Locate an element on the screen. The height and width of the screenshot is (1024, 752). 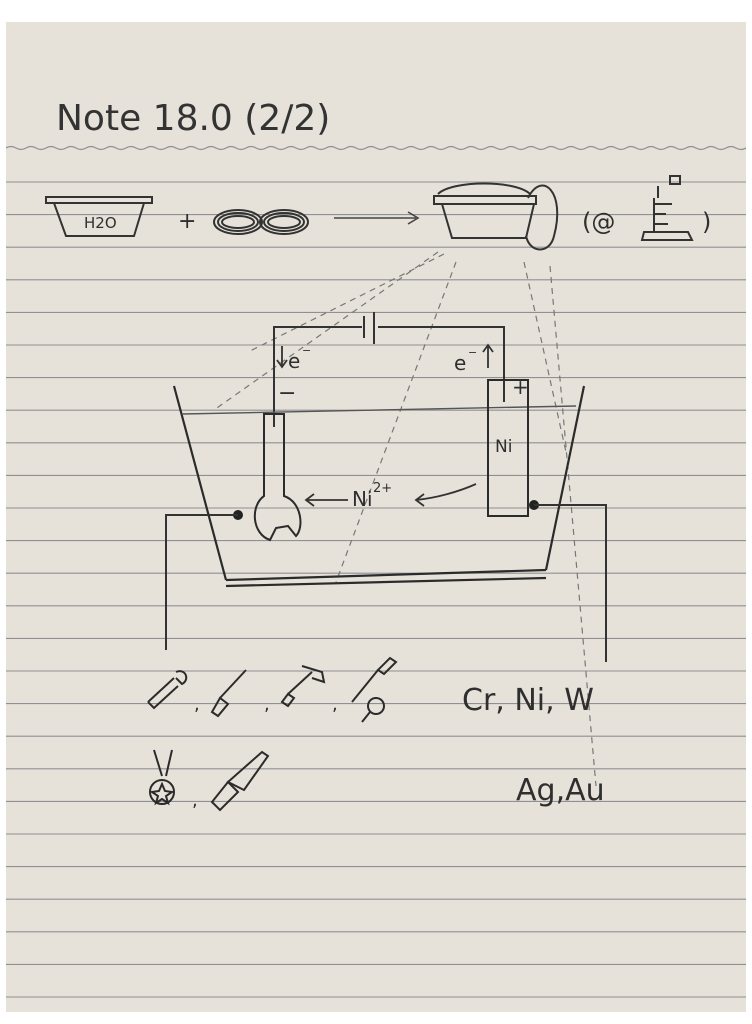
metals-row-2: Ag,Au is located at coordinates (560, 790).